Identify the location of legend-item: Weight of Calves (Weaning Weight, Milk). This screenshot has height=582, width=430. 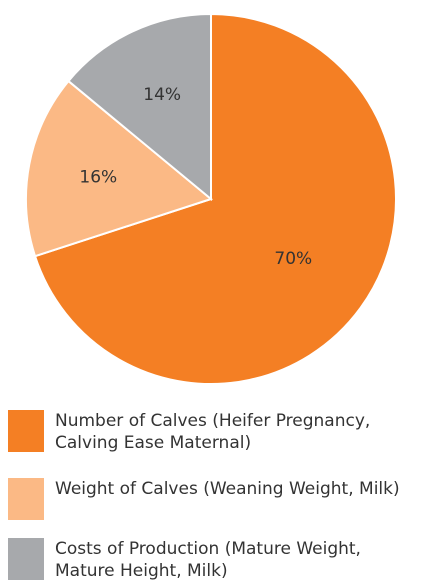
(218, 499).